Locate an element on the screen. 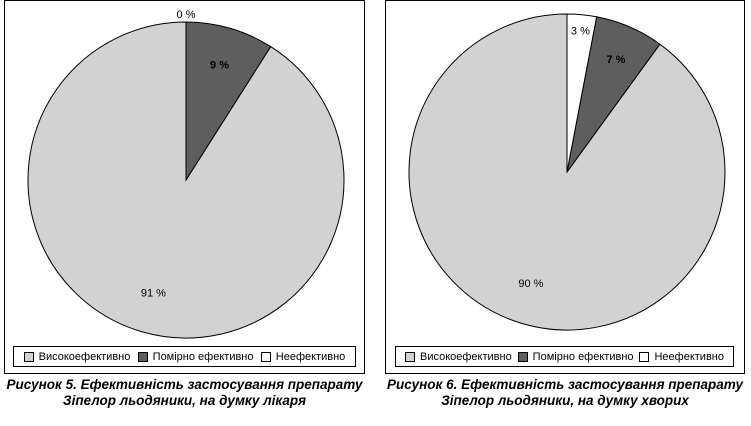 The image size is (751, 426). slice-moderate is located at coordinates (228, 101).